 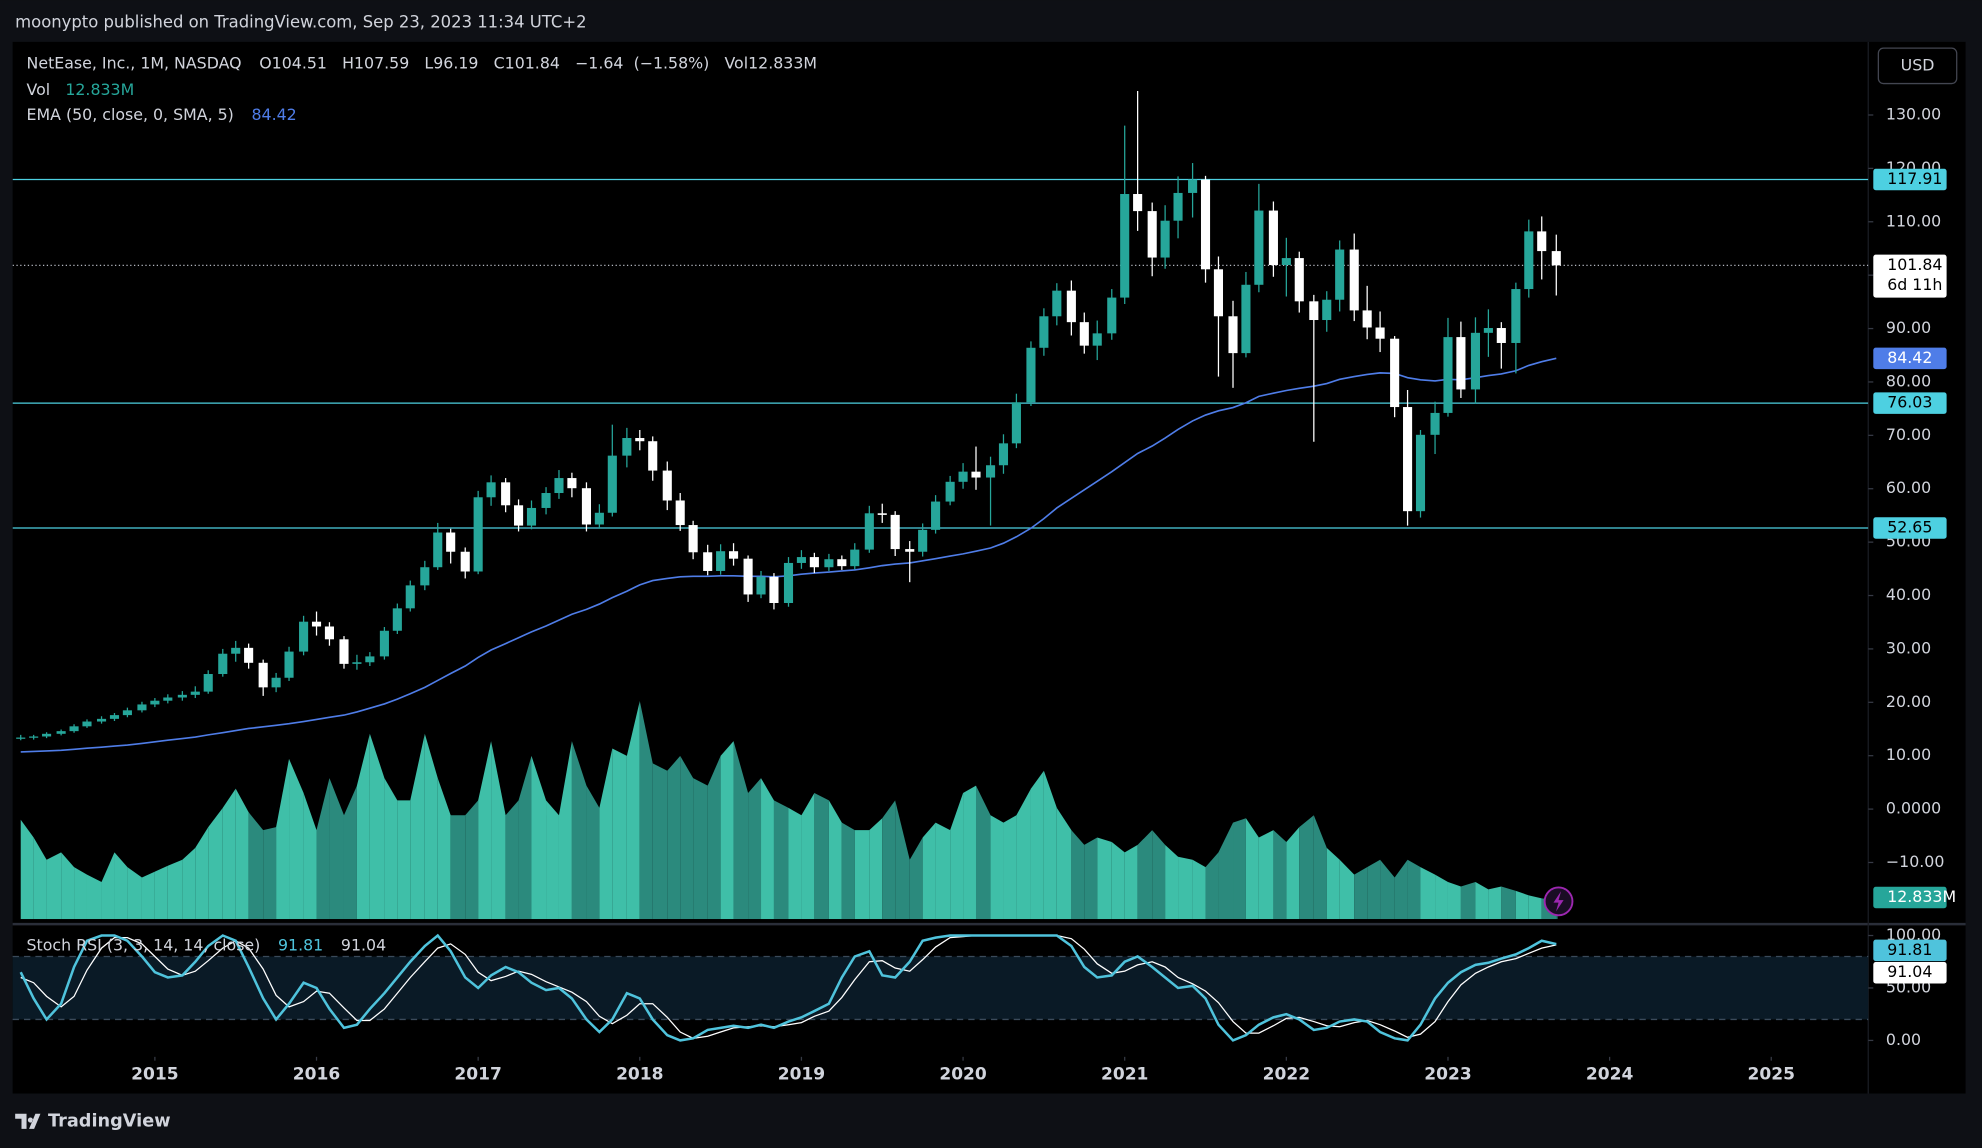 What do you see at coordinates (532, 62) in the screenshot?
I see `legend-c-value: 101.84` at bounding box center [532, 62].